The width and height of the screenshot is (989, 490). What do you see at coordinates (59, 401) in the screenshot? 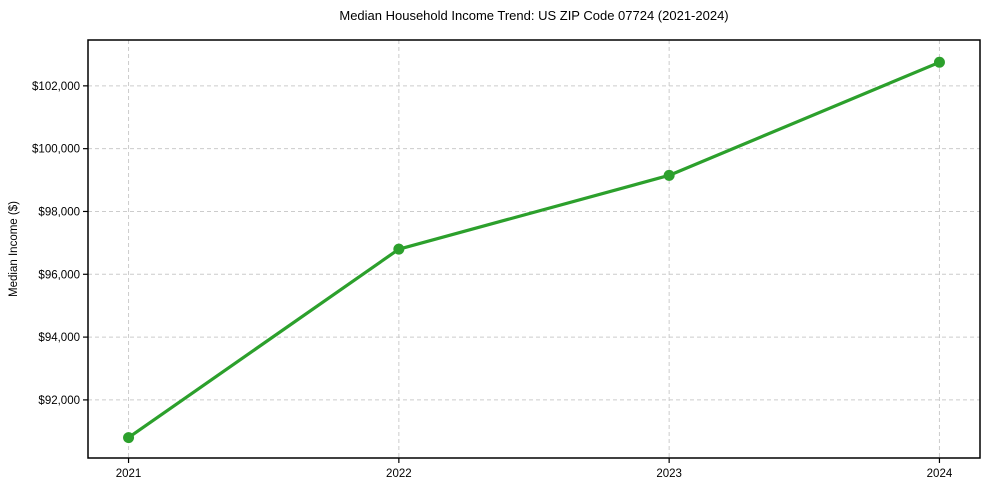
I see `y-tick-label: $92,000` at bounding box center [59, 401].